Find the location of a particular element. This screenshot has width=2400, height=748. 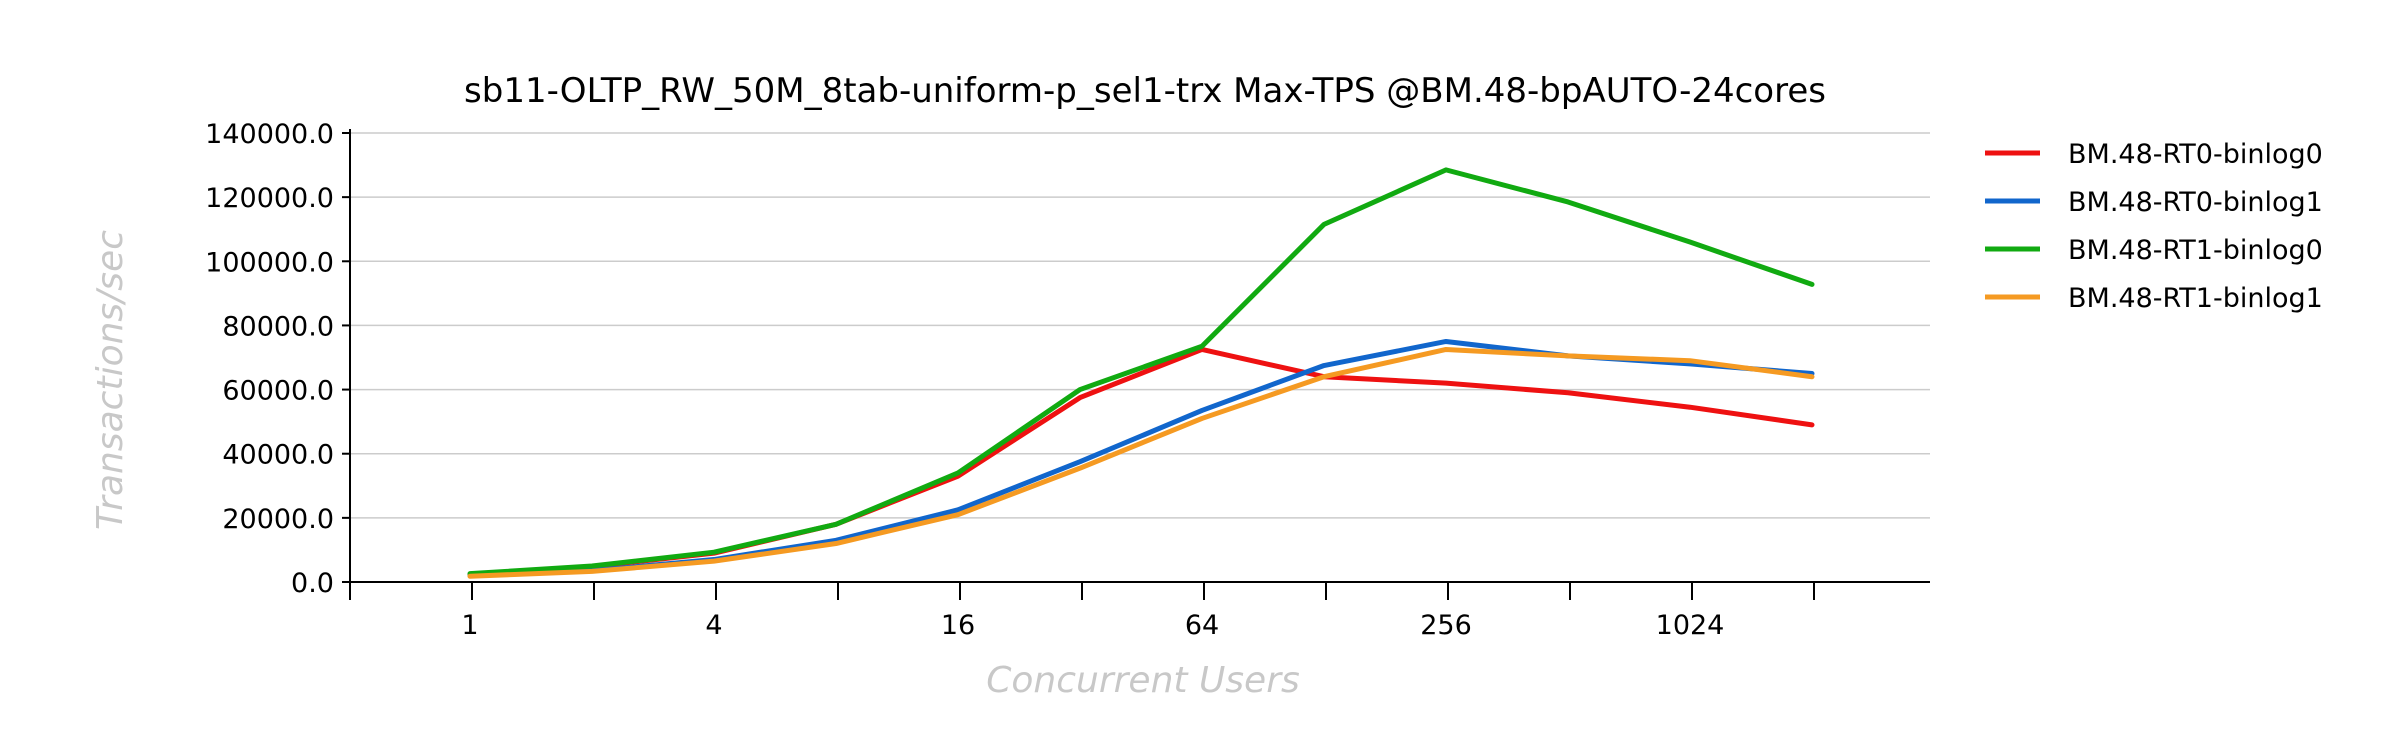

x-tick-label: 64 is located at coordinates (1202, 625).